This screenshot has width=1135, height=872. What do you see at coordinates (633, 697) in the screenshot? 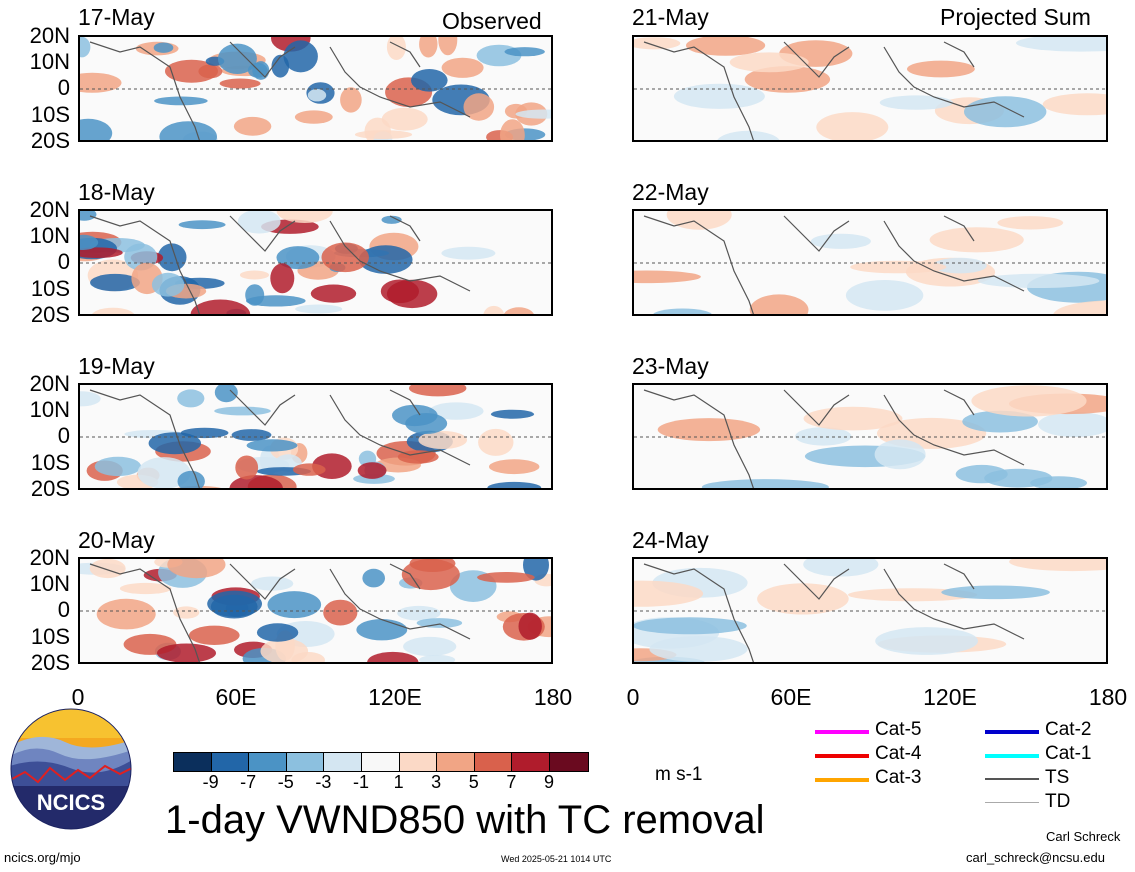
I see `lon-label-right-0: 0` at bounding box center [633, 697].